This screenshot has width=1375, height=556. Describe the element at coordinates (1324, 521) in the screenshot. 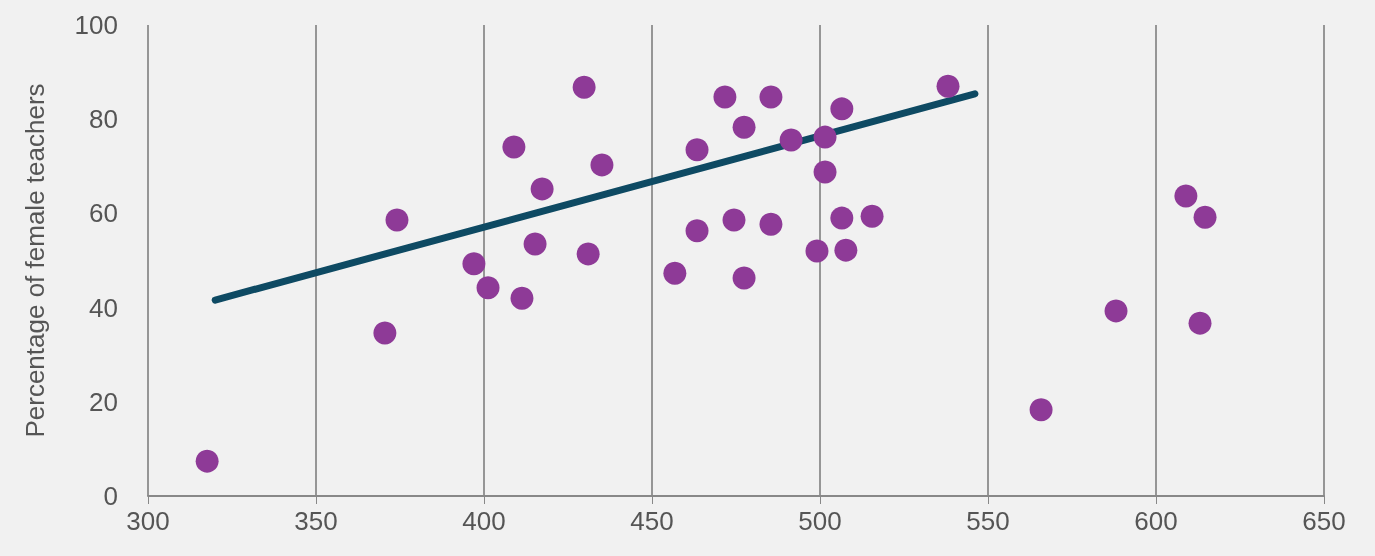

I see `x-tick-label: 650` at that location.